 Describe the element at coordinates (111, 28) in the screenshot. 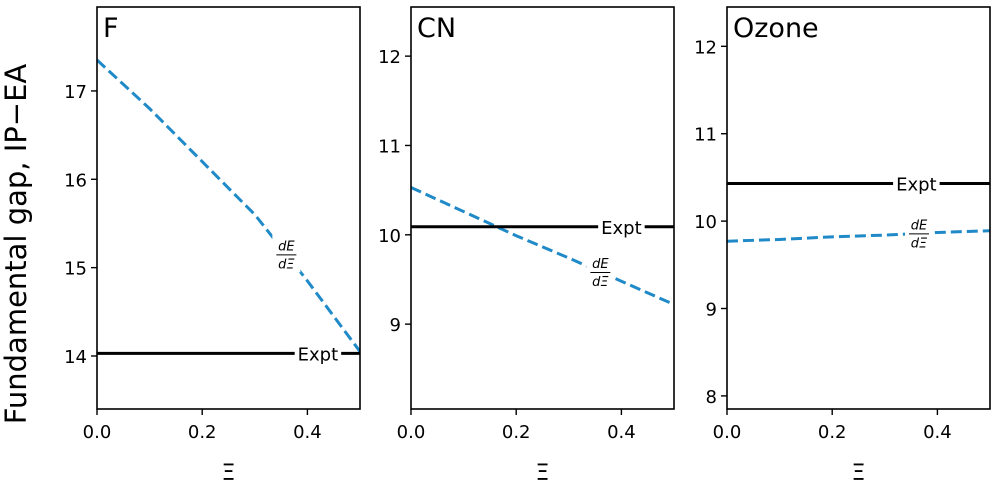

I see `panel-title: F` at that location.